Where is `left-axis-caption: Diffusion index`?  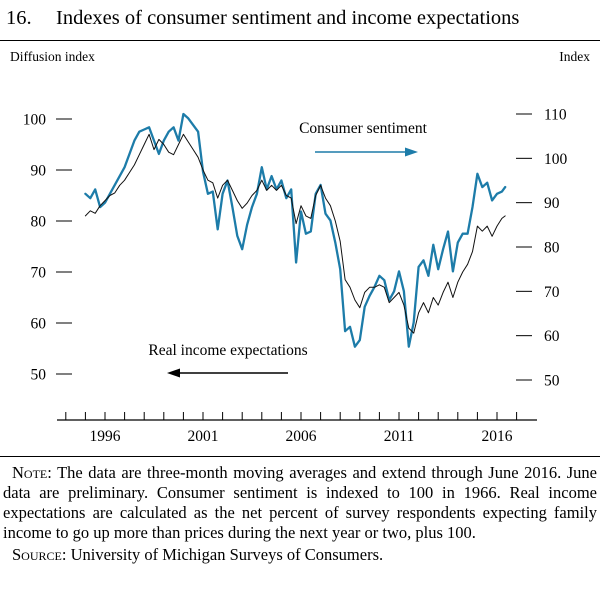
left-axis-caption: Diffusion index is located at coordinates (52, 56).